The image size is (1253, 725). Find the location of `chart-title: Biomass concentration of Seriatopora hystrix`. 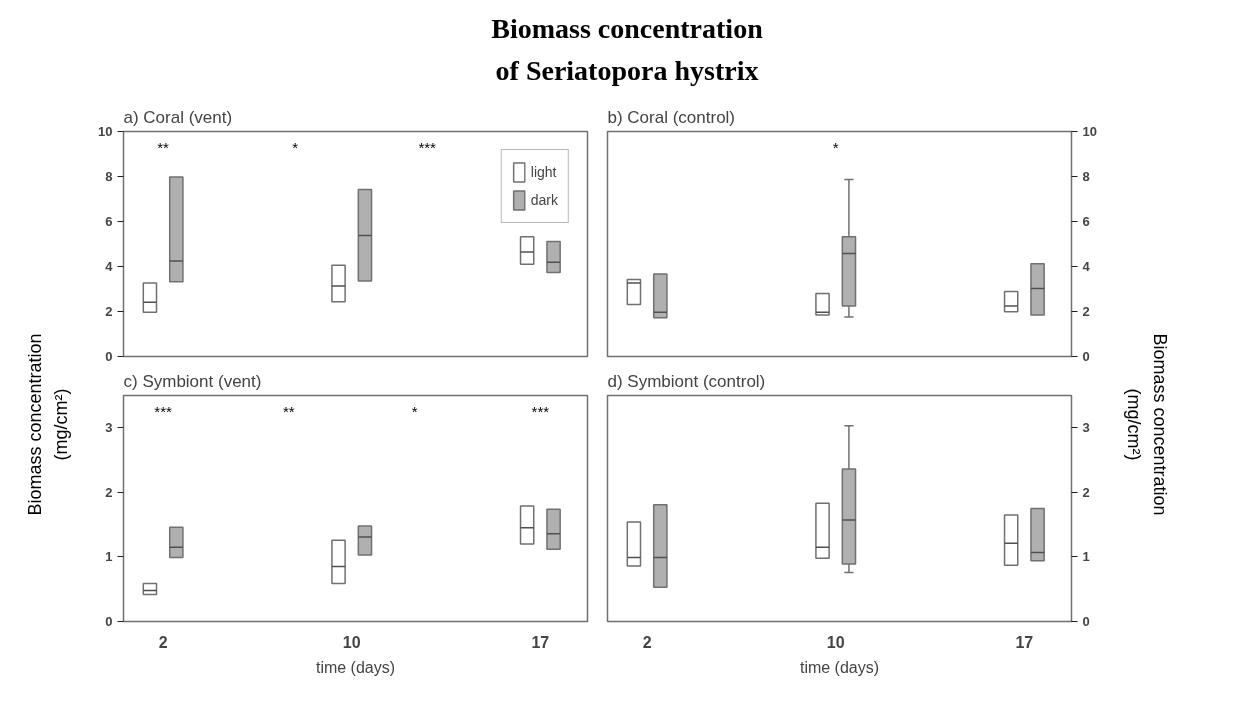

chart-title: Biomass concentration of Seriatopora hystrix is located at coordinates (627, 49).